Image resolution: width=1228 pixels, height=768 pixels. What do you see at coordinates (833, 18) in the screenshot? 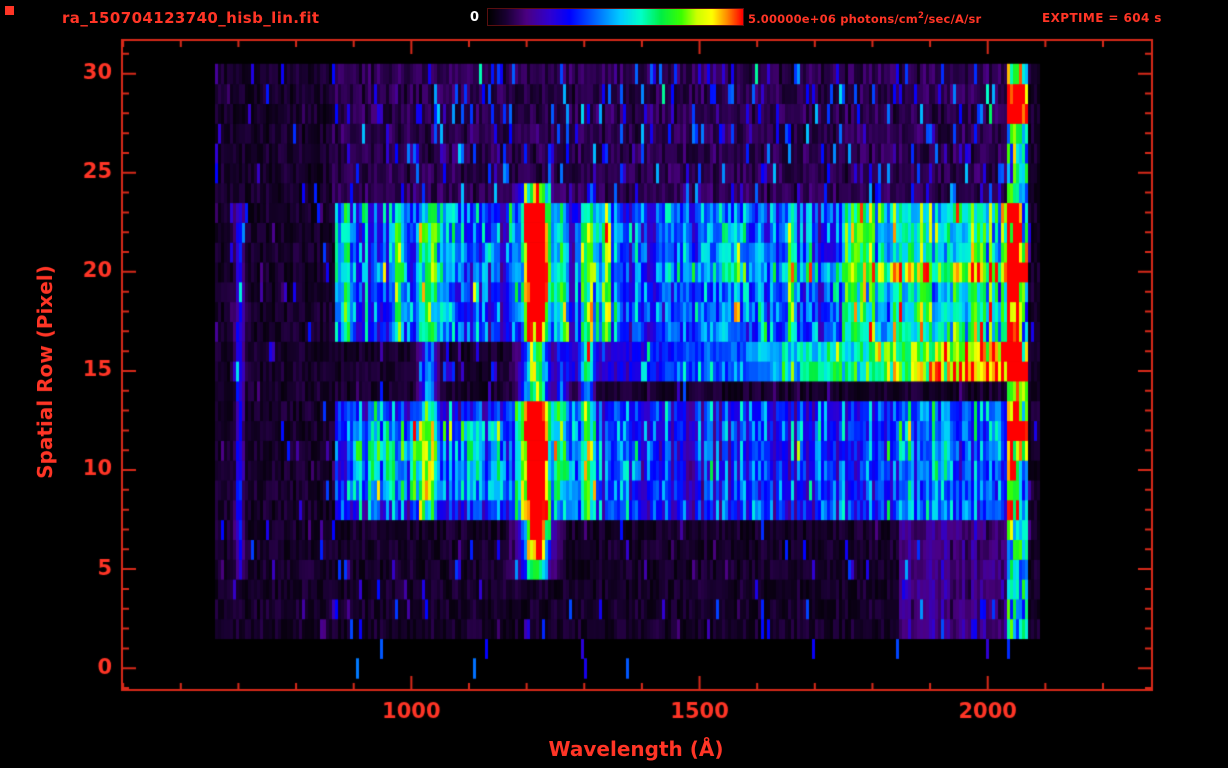
I see `colorbar-max-value: 5.00000e+06 photons/cm` at bounding box center [833, 18].